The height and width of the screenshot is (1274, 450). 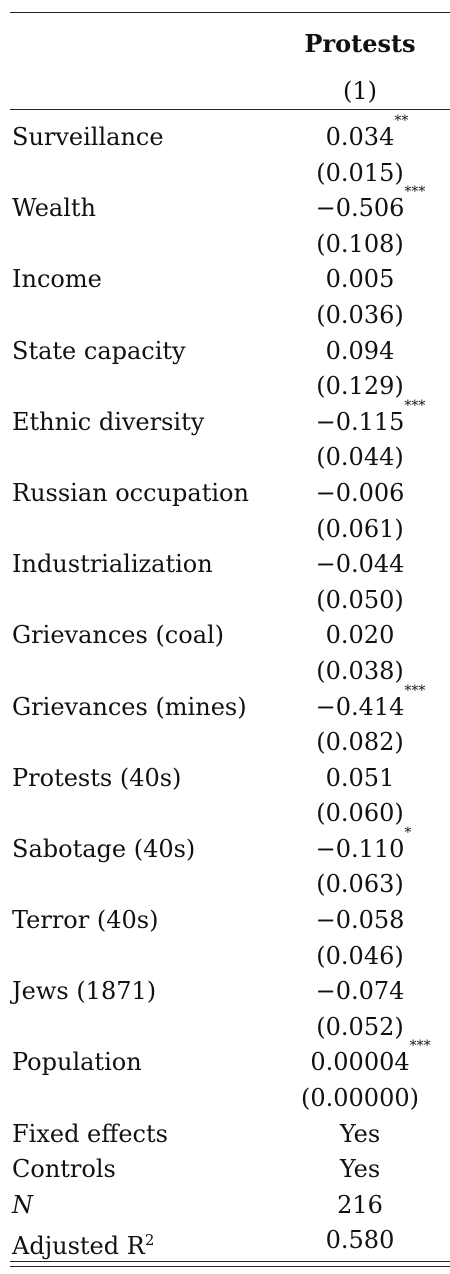 What do you see at coordinates (360, 492) in the screenshot?
I see `coefficient-value: −0.006` at bounding box center [360, 492].